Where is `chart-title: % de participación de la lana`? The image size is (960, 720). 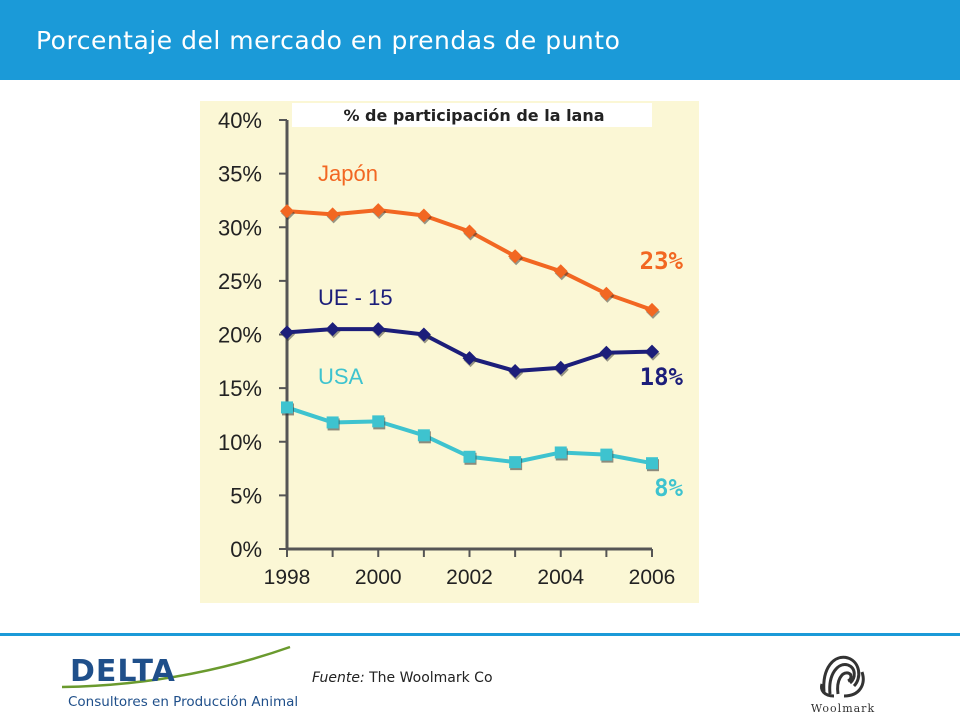
chart-title: % de participación de la lana is located at coordinates (473, 115).